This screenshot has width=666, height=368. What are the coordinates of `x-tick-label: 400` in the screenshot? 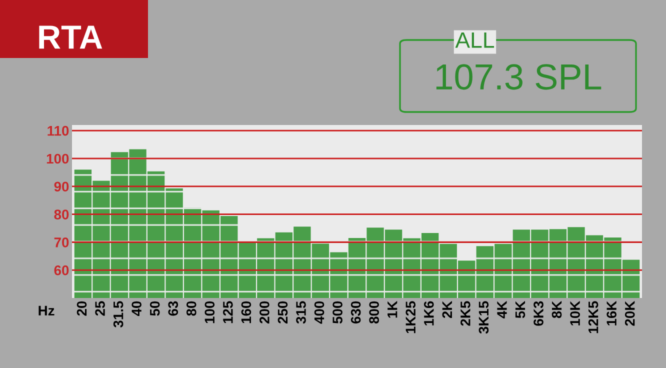 It's located at (319, 312).